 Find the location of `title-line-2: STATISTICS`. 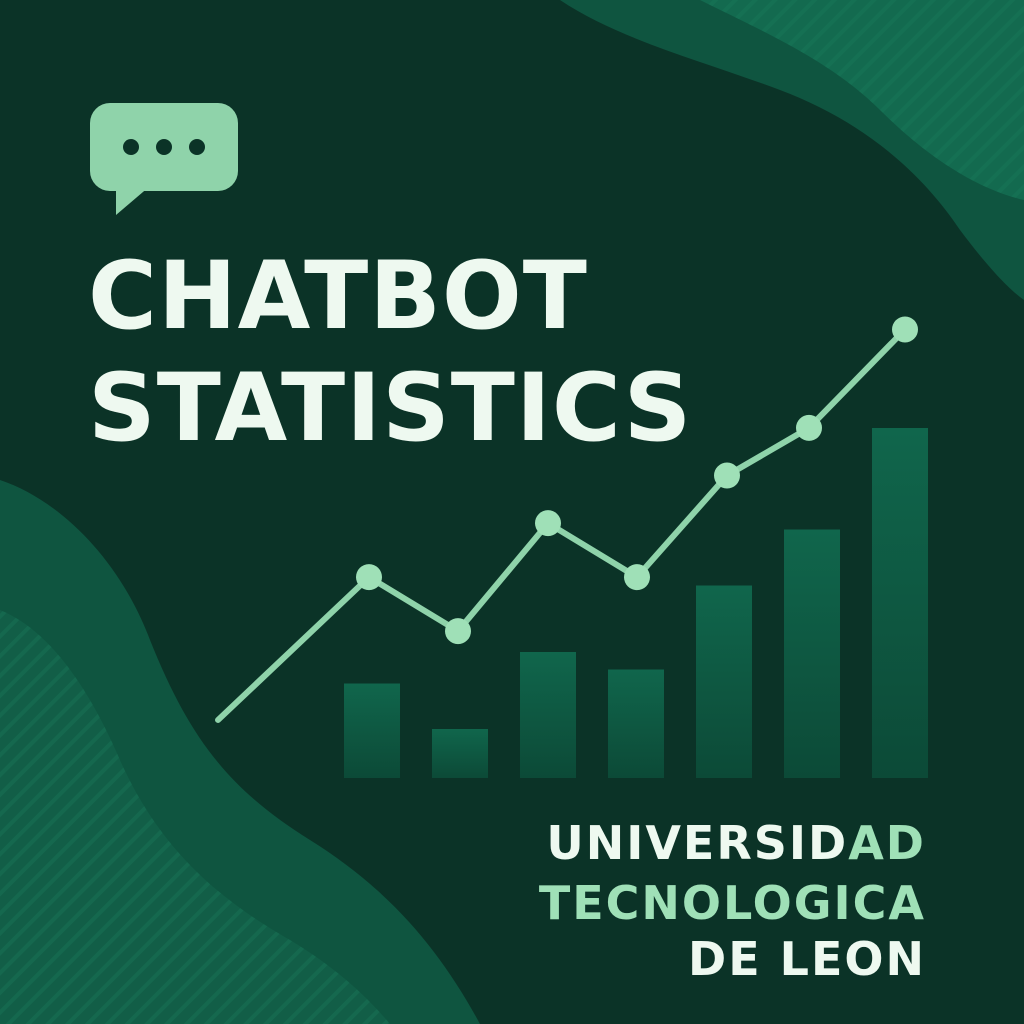

title-line-2: STATISTICS is located at coordinates (390, 408).